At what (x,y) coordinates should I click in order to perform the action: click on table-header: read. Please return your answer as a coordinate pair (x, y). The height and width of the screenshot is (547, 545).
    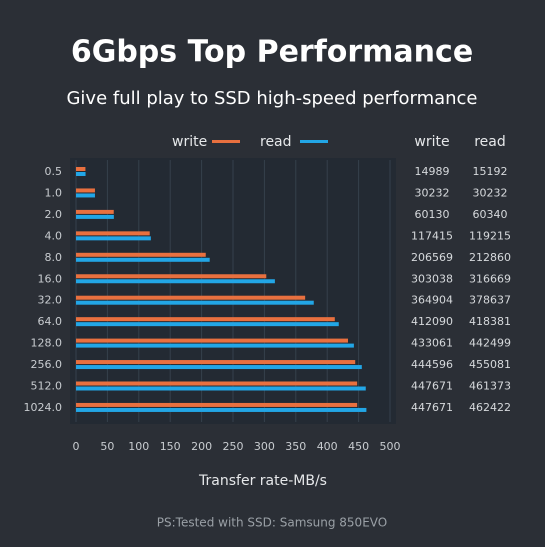
    Looking at the image, I should click on (490, 142).